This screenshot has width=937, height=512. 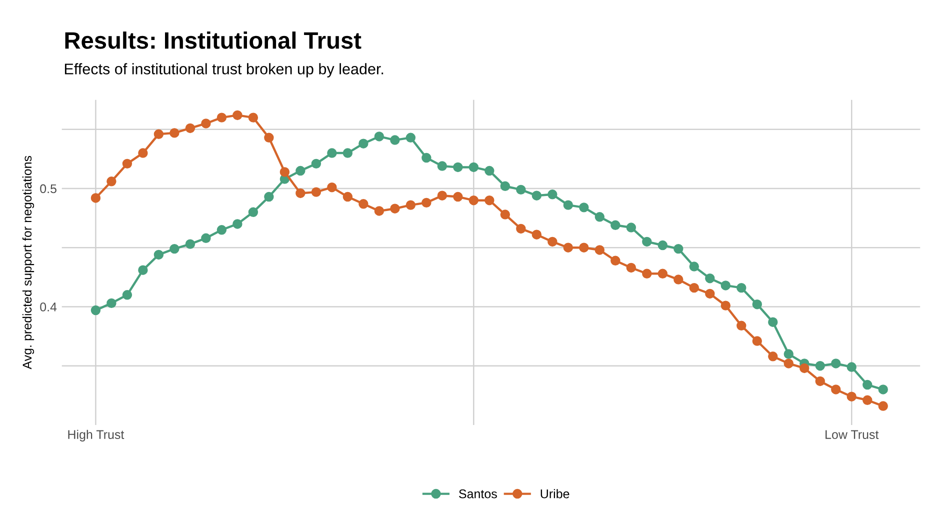 I want to click on y-tick-label: 0.4, so click(x=48, y=307).